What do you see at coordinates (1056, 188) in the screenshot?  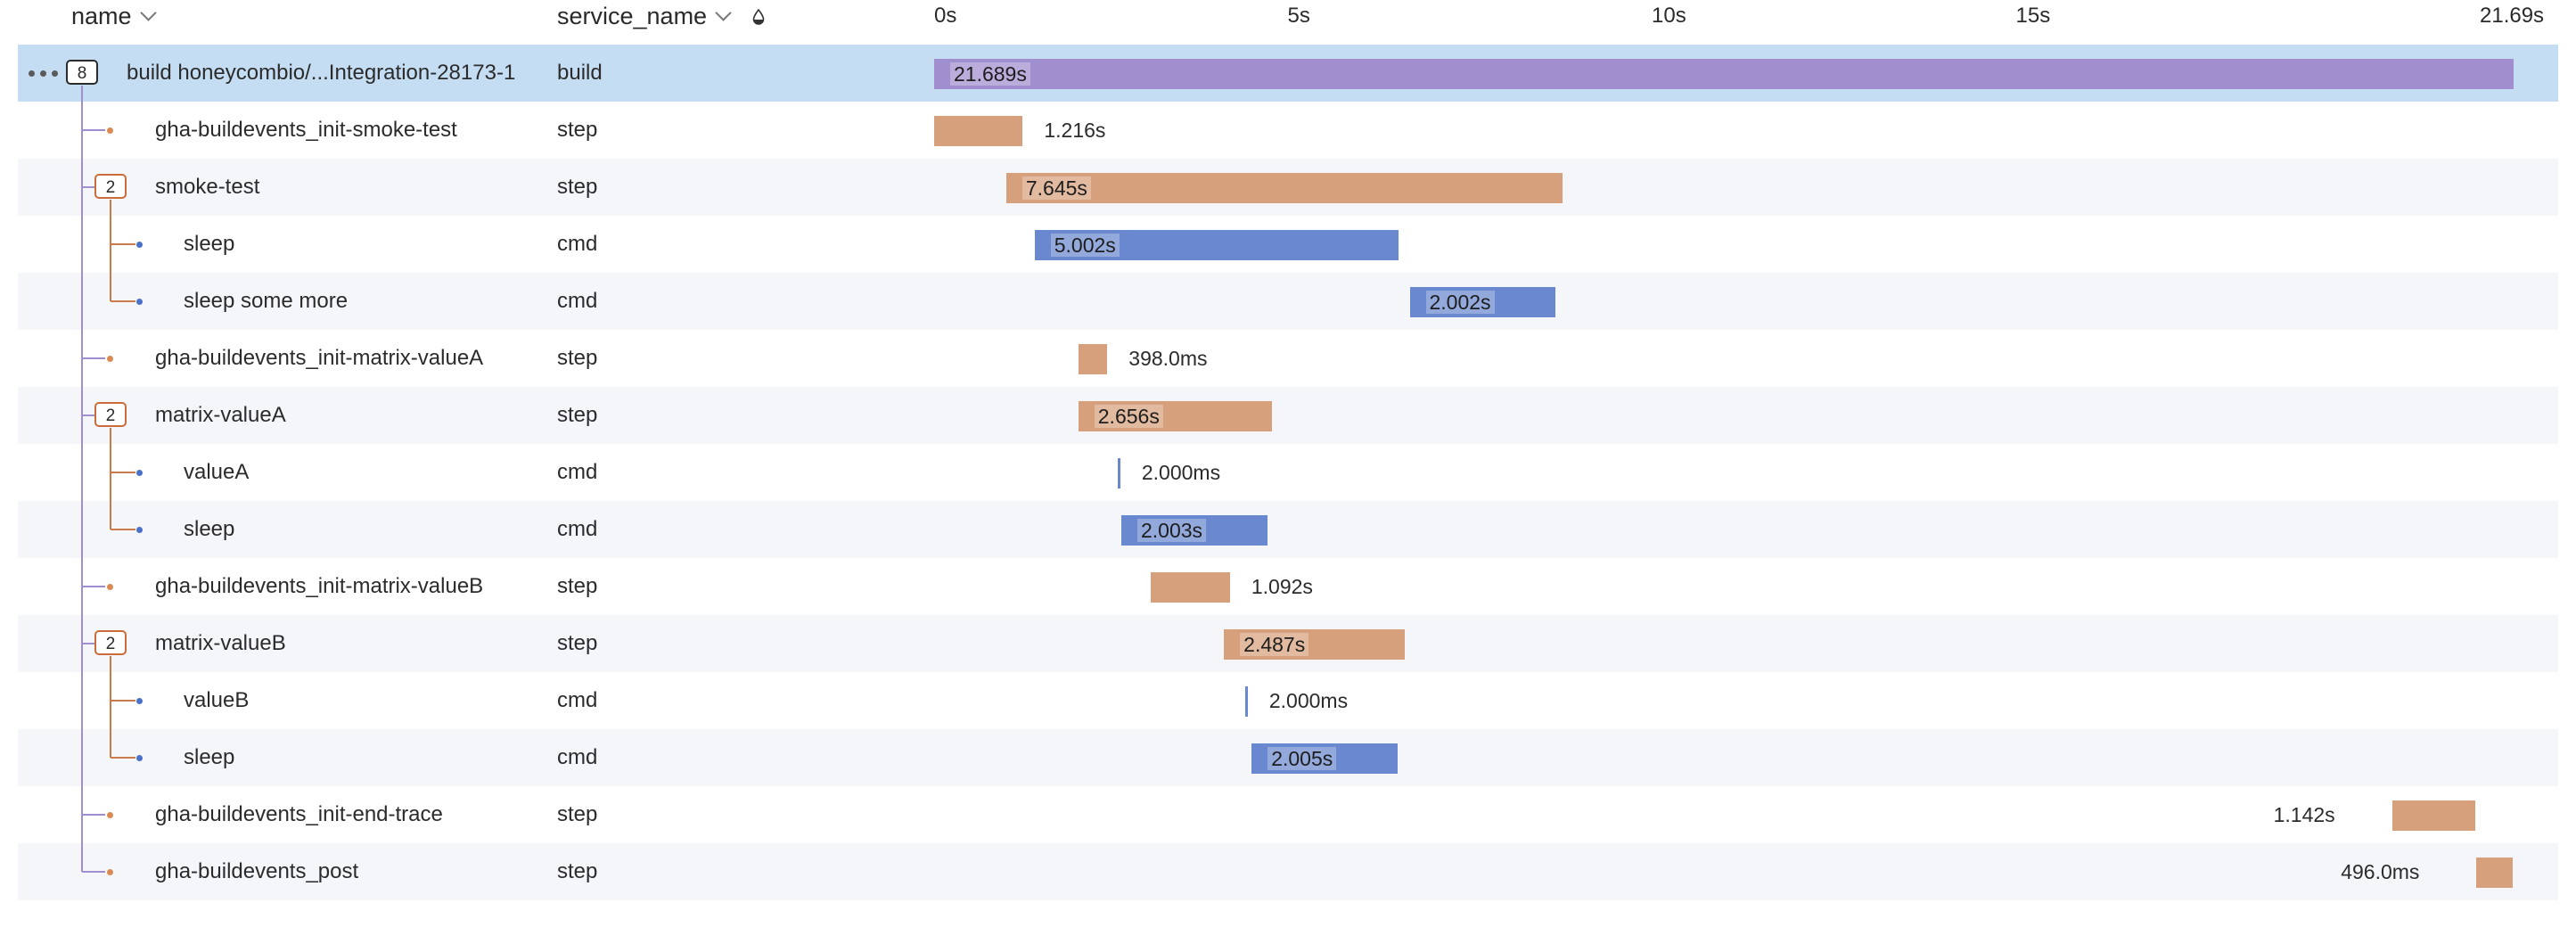 I see `span-duration-label: 7.645s` at bounding box center [1056, 188].